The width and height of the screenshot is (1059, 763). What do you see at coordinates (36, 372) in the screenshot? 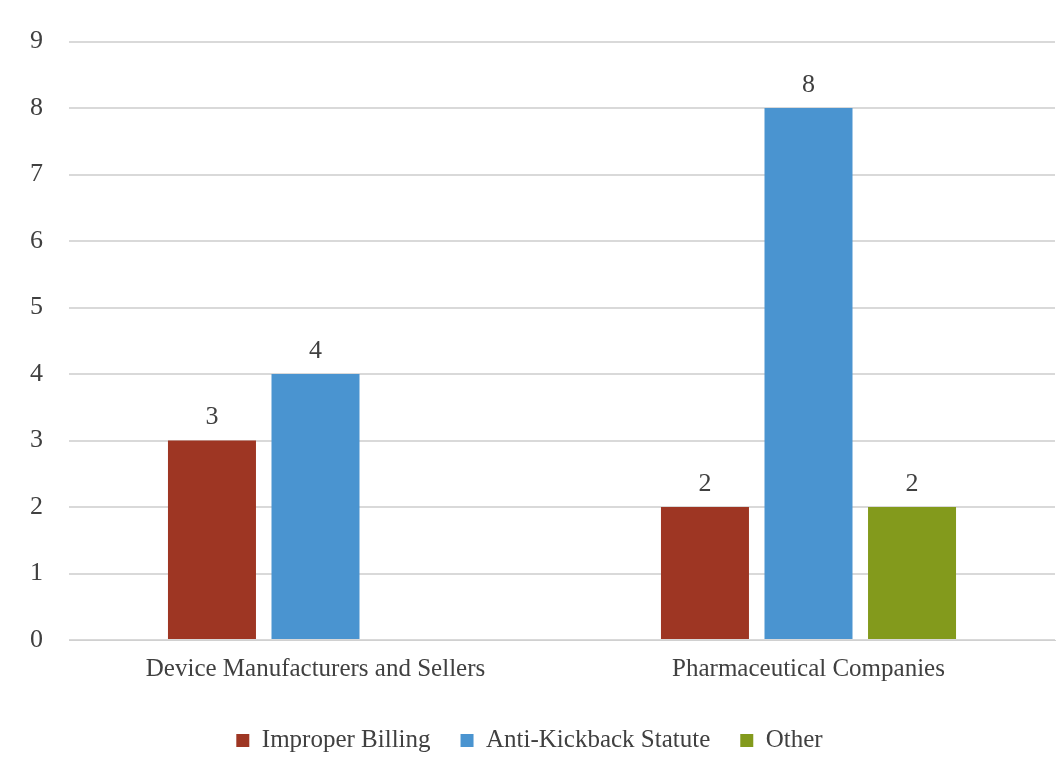
I see `y-tick-label: 4` at bounding box center [36, 372].